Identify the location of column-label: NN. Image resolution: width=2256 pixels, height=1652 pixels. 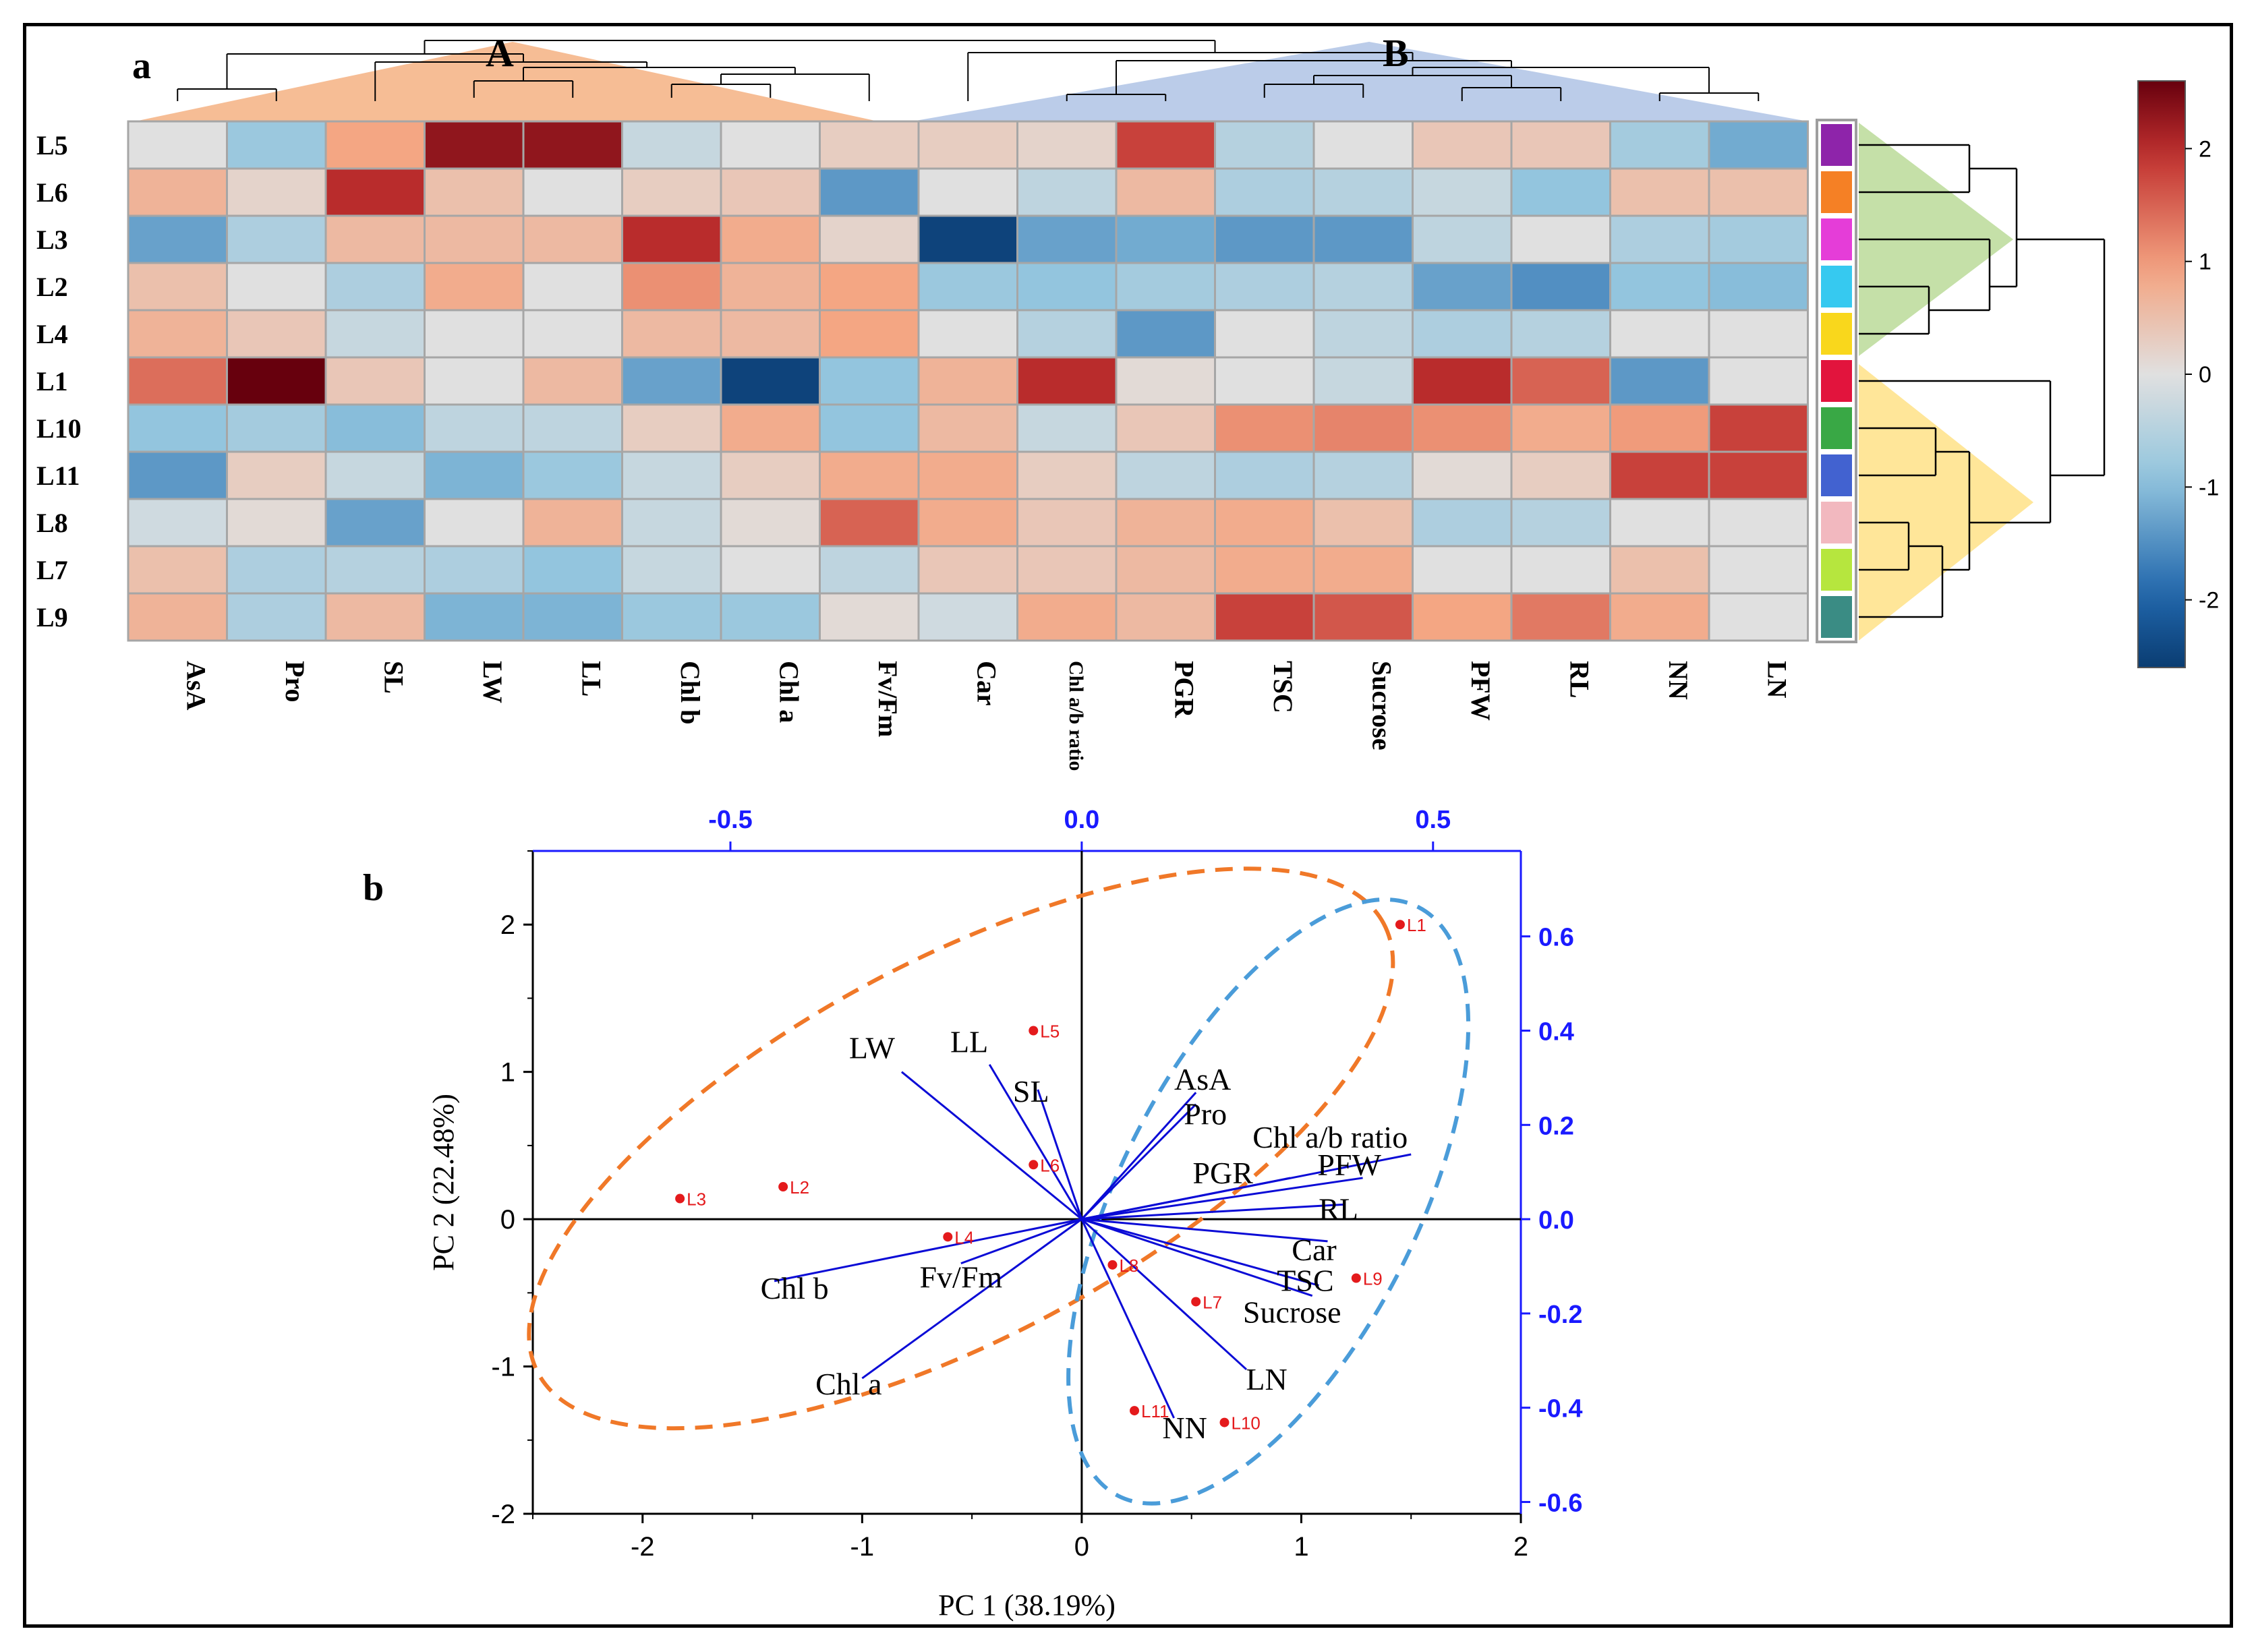
(1679, 680).